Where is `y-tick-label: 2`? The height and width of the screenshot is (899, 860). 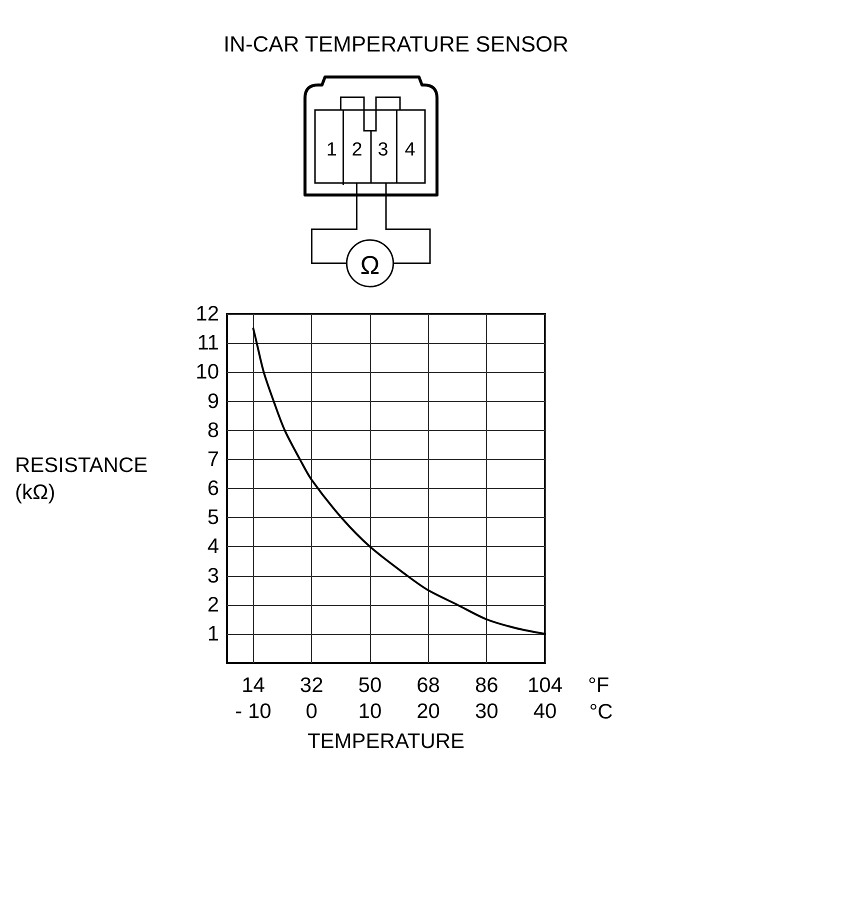
y-tick-label: 2 is located at coordinates (213, 604).